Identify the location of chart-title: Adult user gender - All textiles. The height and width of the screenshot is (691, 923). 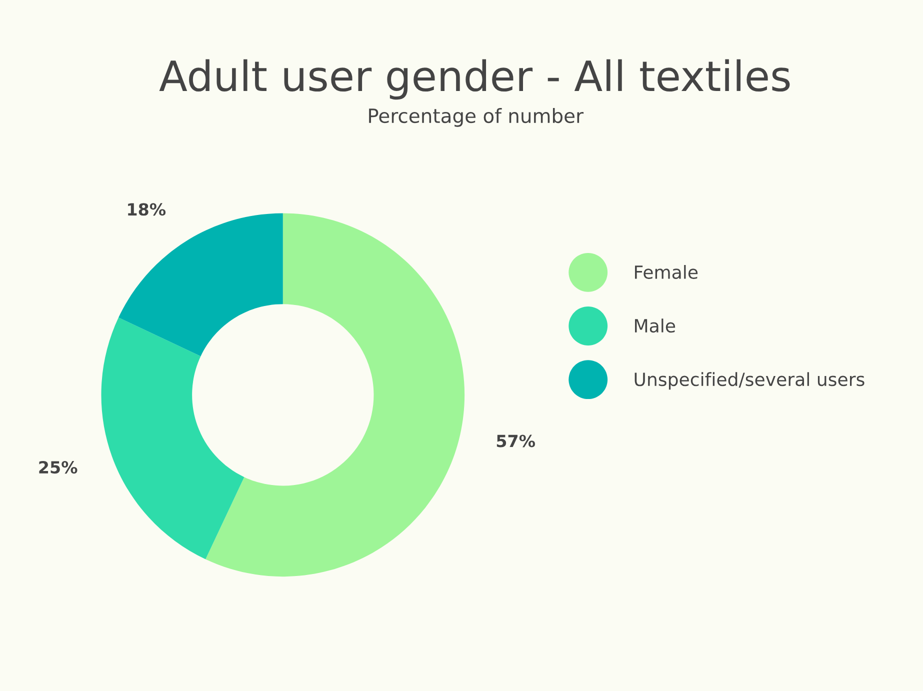
(474, 79).